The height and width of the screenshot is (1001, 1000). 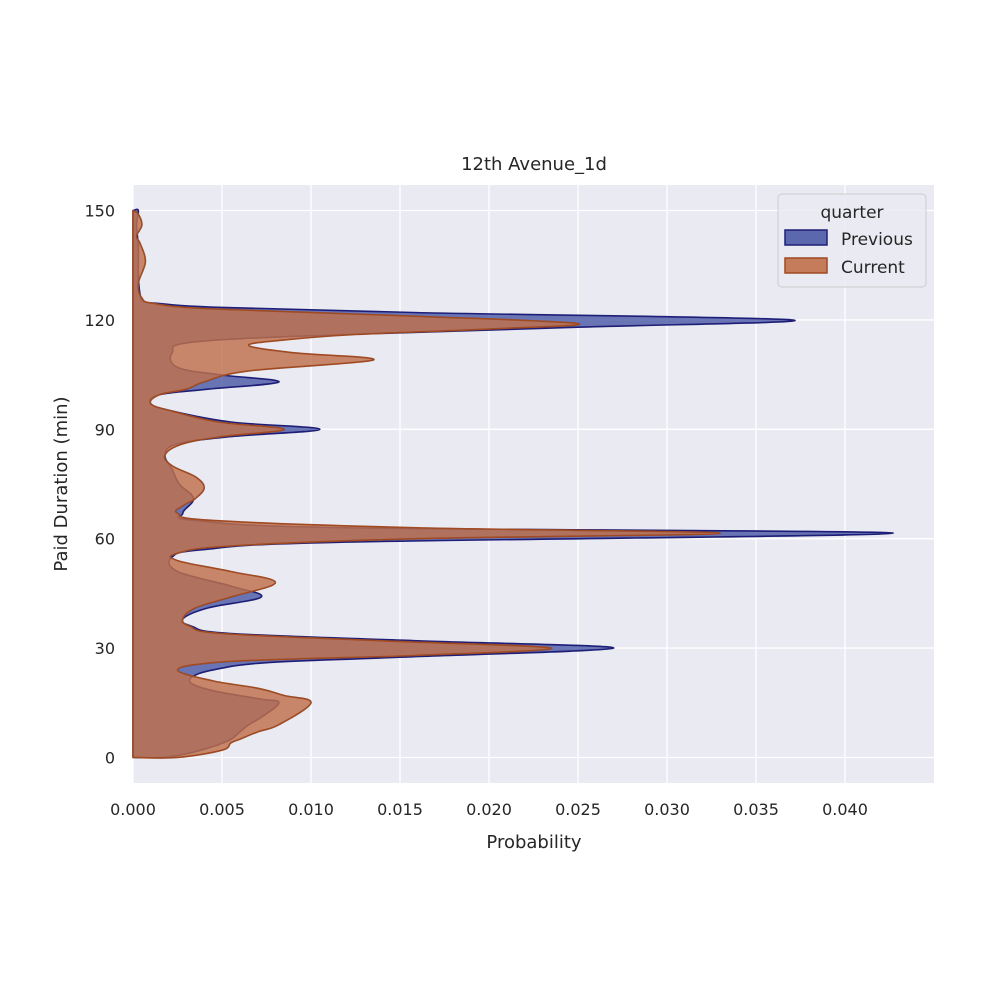 What do you see at coordinates (105, 539) in the screenshot?
I see `y-tick-label: 60` at bounding box center [105, 539].